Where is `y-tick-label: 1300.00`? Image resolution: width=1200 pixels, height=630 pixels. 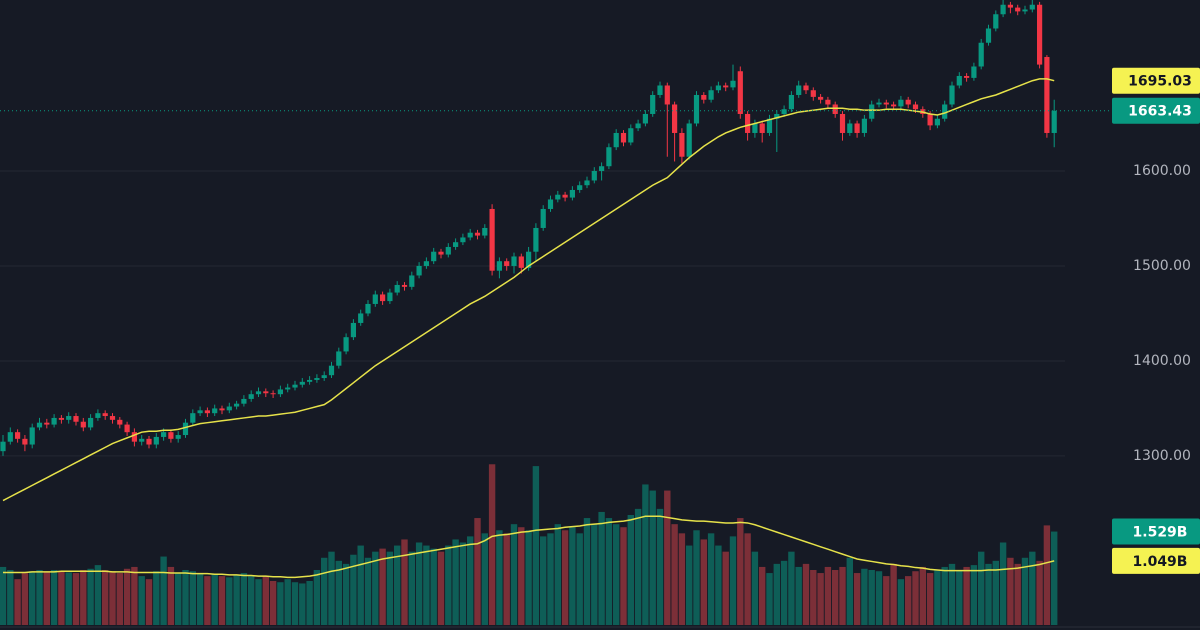
y-tick-label: 1300.00 is located at coordinates (1162, 456).